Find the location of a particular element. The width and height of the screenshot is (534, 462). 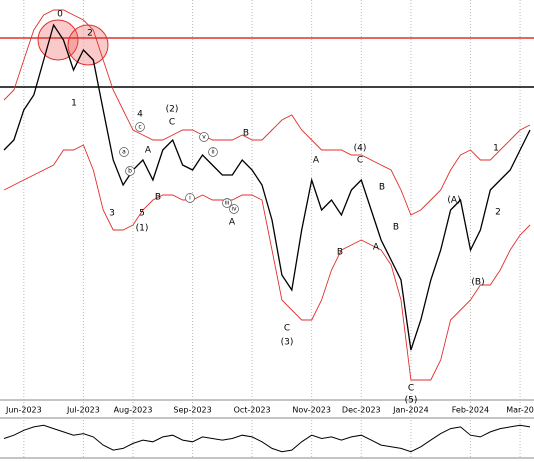

highlight-circle is located at coordinates (58, 40).